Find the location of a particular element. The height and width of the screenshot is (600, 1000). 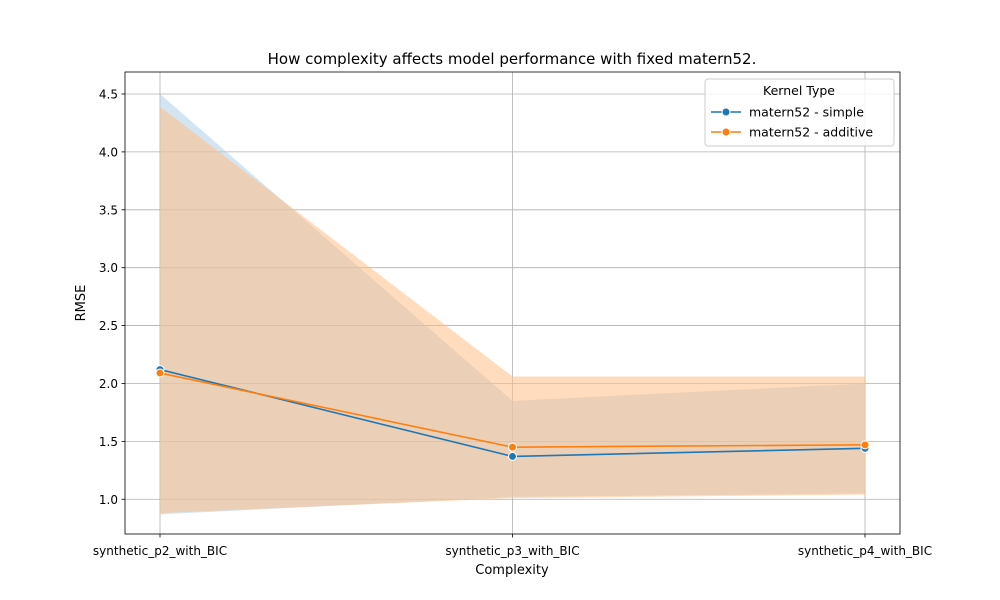

legend-label-series-2: matern52 - additive is located at coordinates (811, 132).